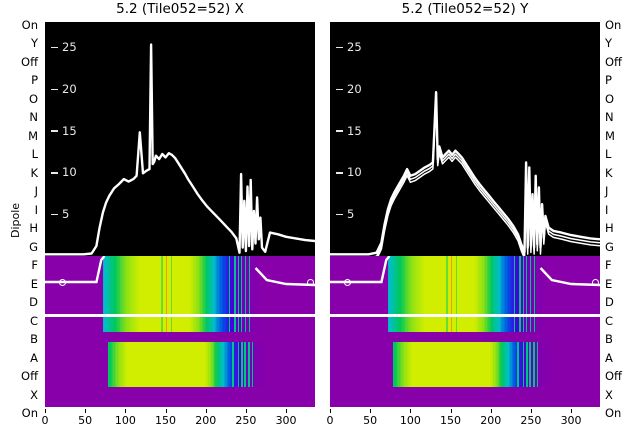 Image resolution: width=640 pixels, height=440 pixels. What do you see at coordinates (23, 219) in the screenshot?
I see `category-axis-left: On Y Off P O N M L K J I H G F E D C B A Off X On` at bounding box center [23, 219].